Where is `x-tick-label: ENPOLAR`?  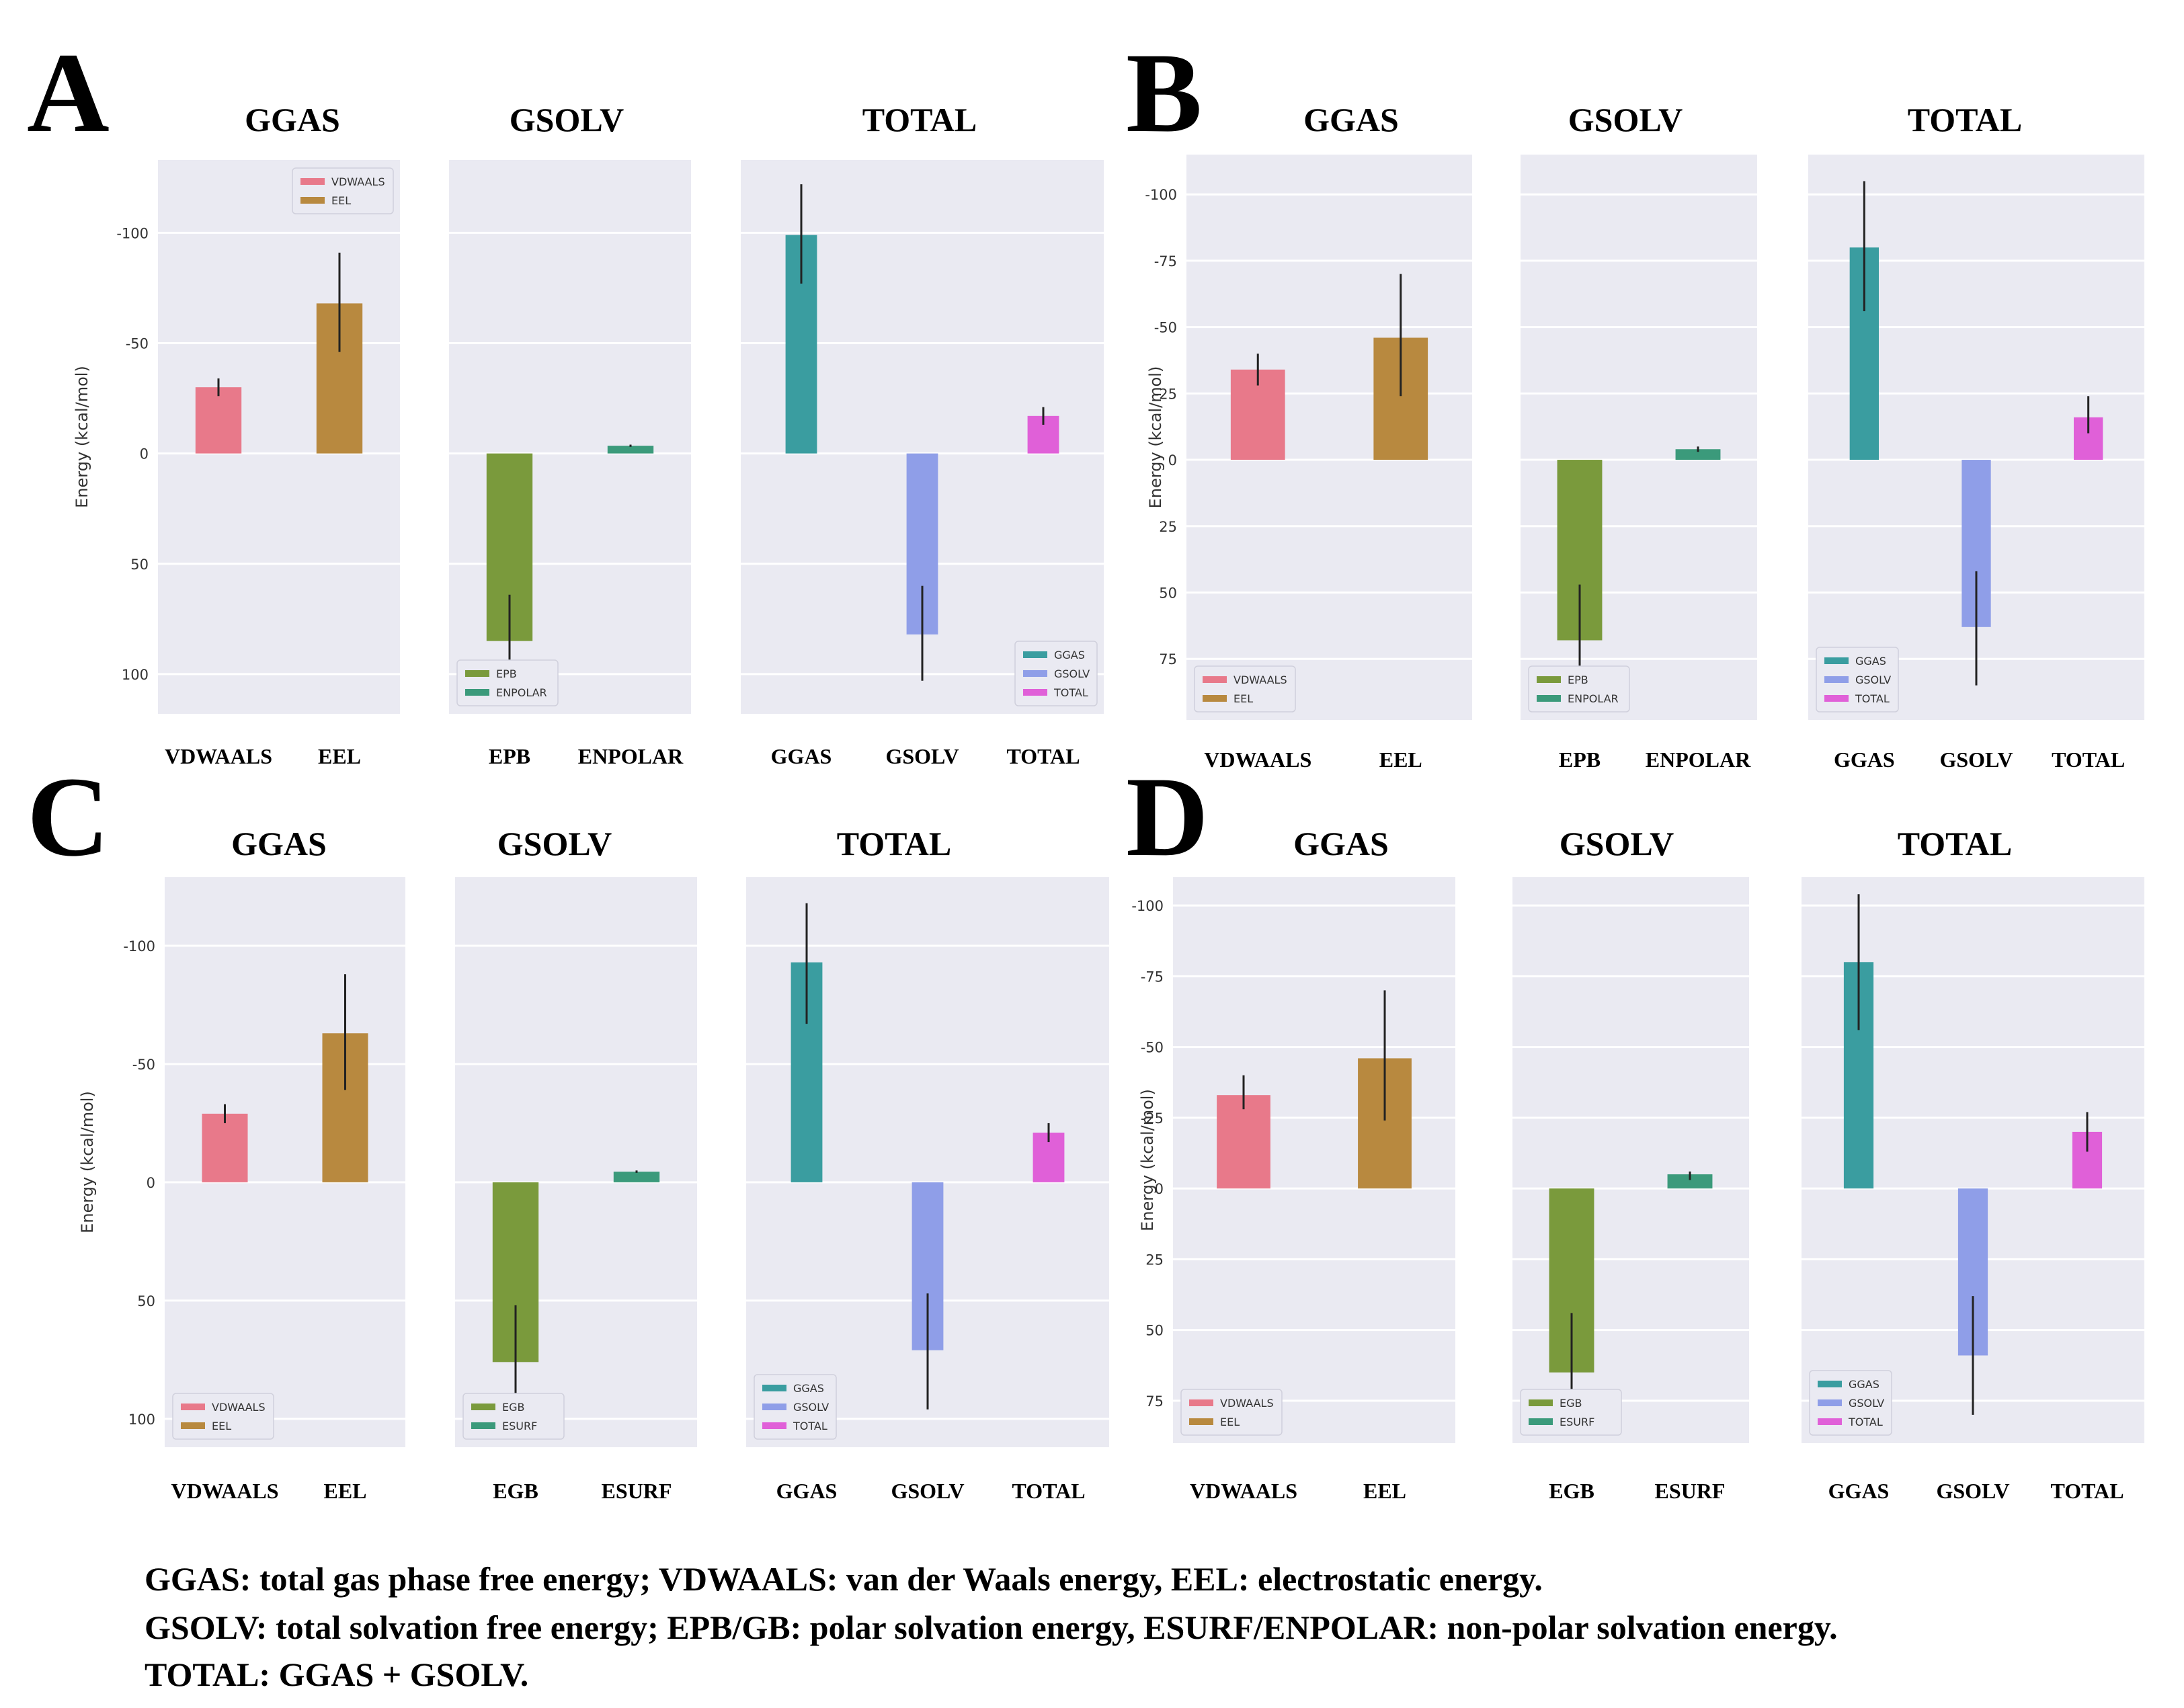
x-tick-label: ENPOLAR is located at coordinates (1698, 759).